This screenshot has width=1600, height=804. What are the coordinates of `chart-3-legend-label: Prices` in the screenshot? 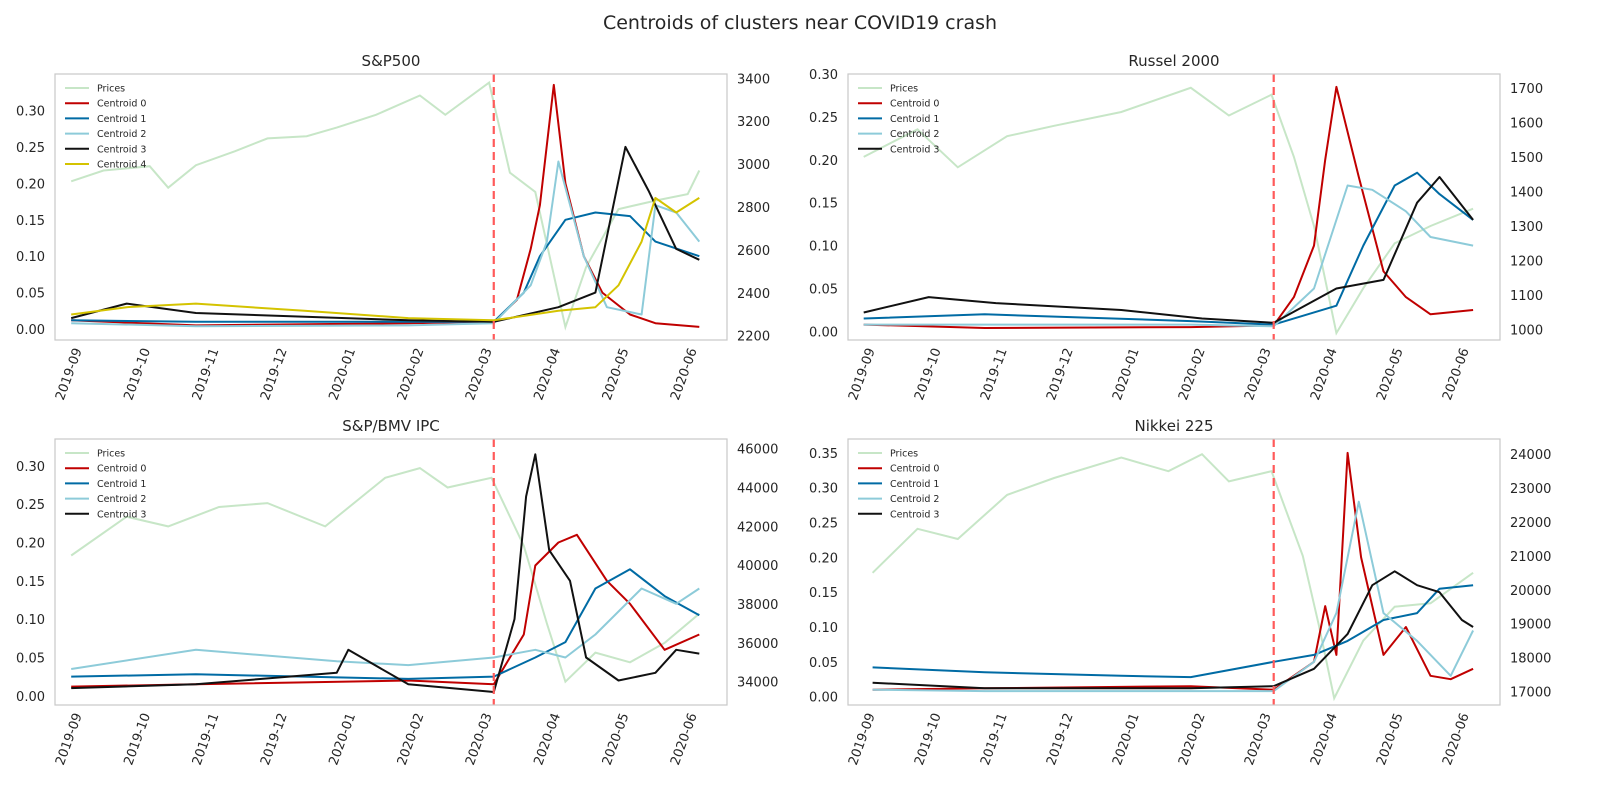 It's located at (111, 454).